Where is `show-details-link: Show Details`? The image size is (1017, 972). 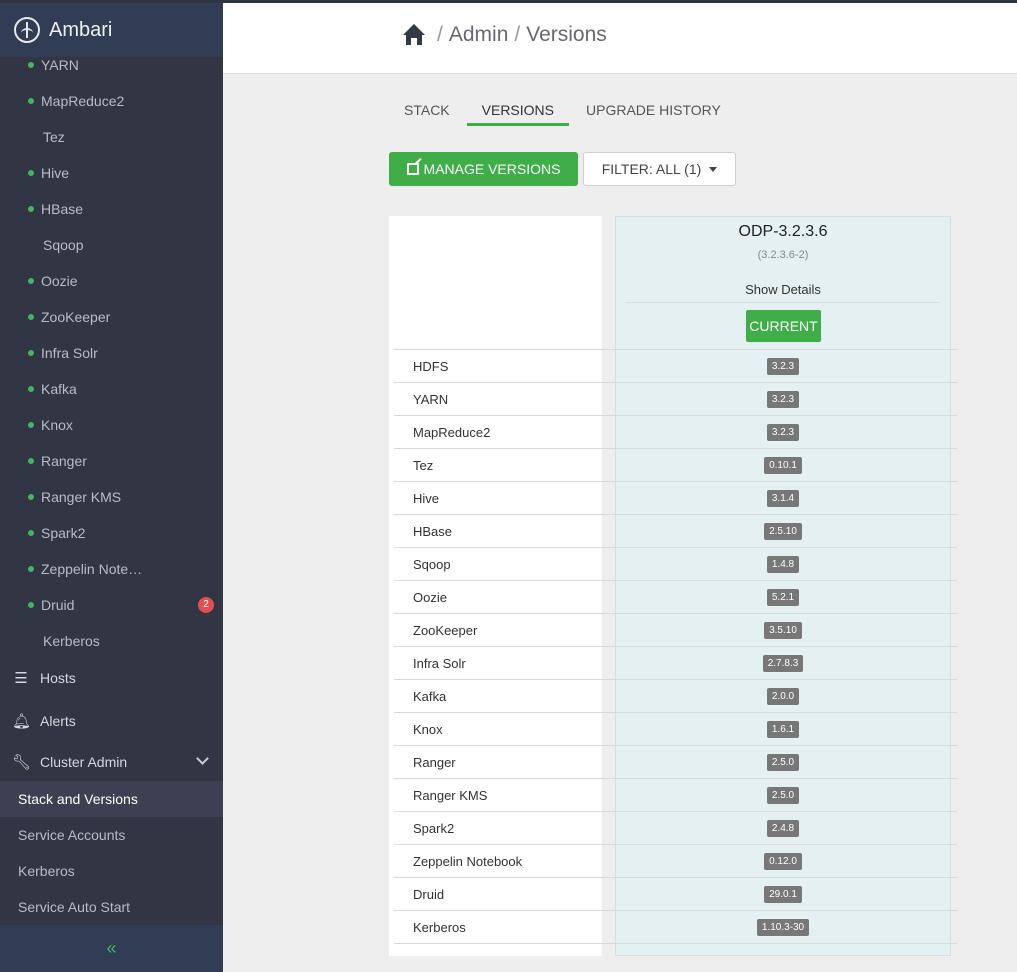 show-details-link: Show Details is located at coordinates (783, 289).